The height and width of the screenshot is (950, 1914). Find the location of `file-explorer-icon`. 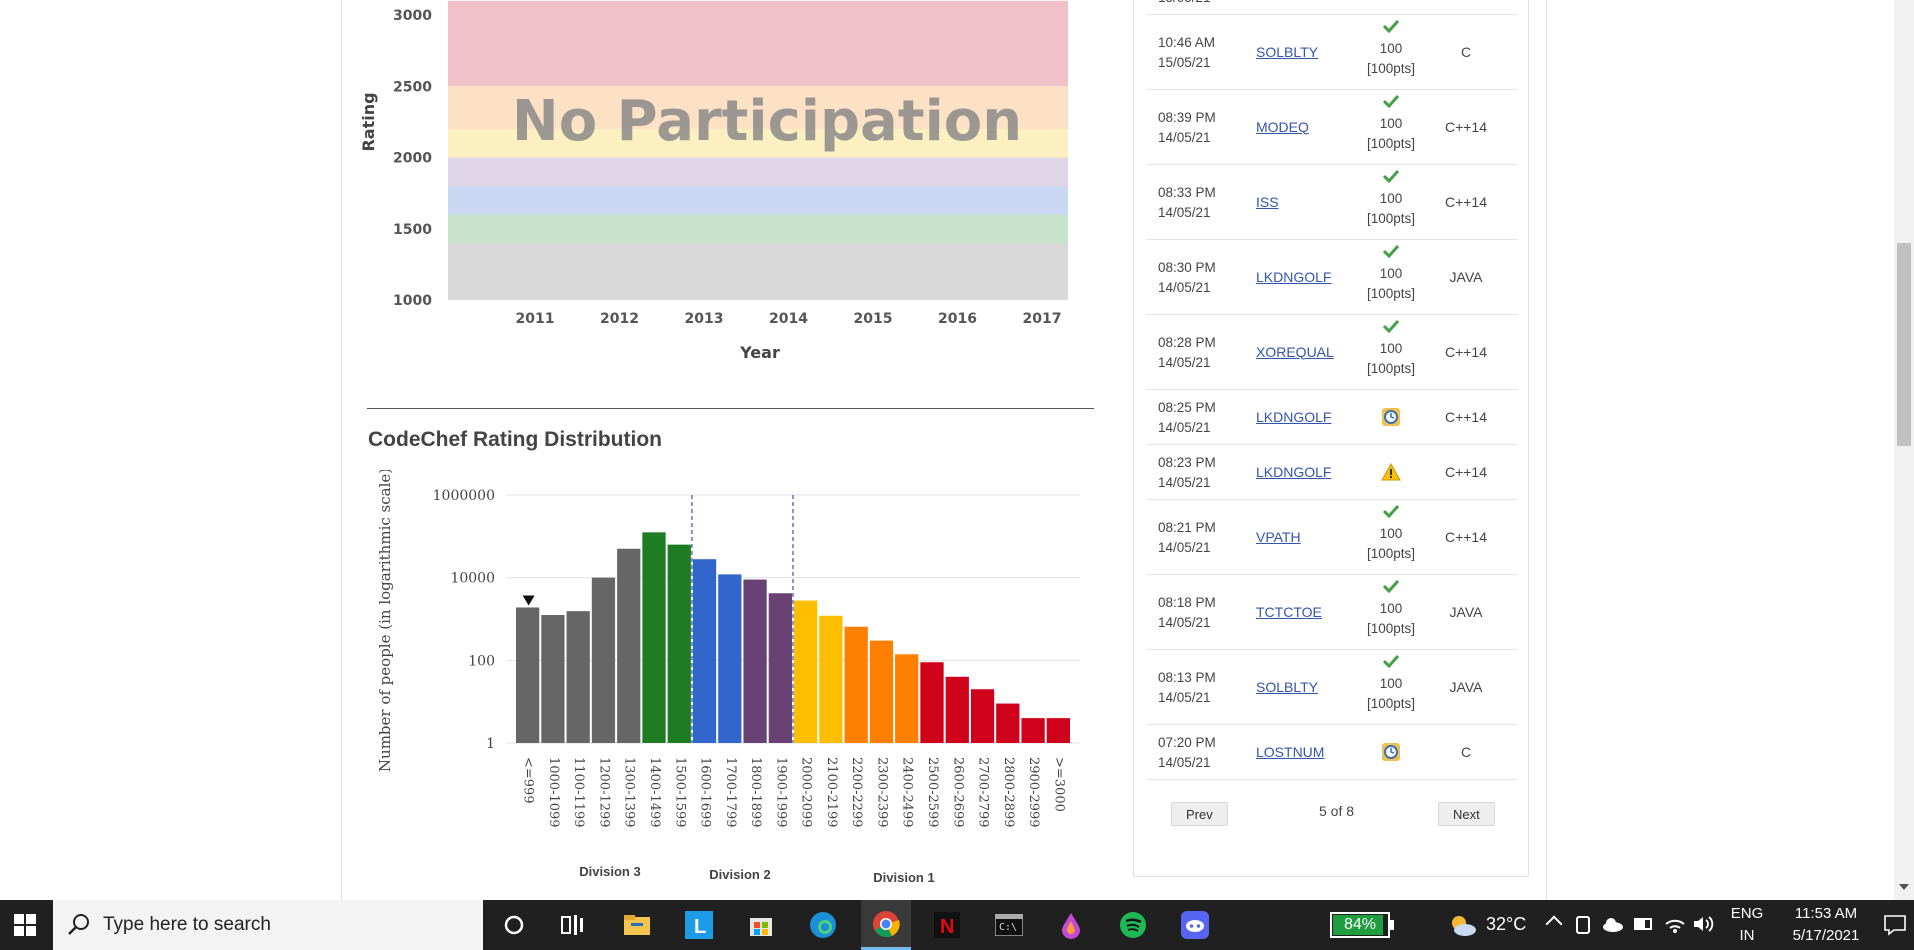

file-explorer-icon is located at coordinates (637, 925).